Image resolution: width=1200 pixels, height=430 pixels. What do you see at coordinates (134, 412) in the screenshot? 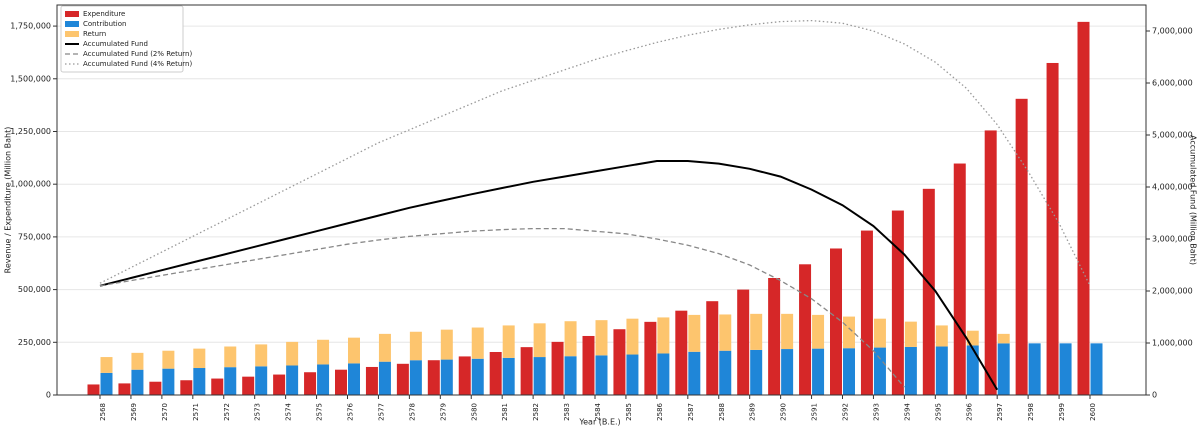
I see `x-tick-label: 2569` at bounding box center [134, 412].